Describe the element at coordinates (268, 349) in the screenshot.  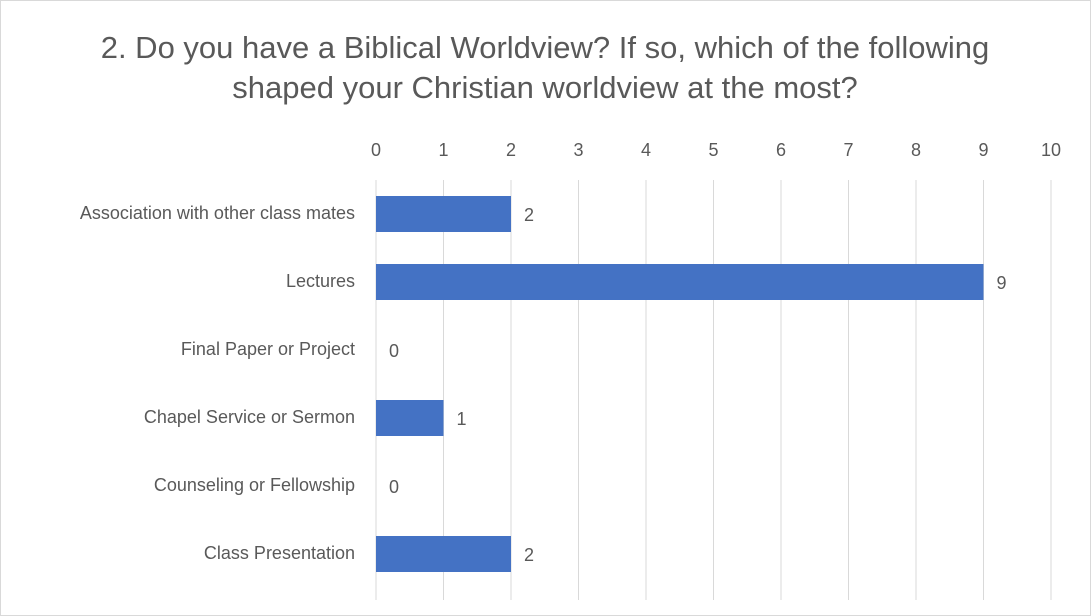
I see `y-tick-label: Final Paper or Project` at that location.